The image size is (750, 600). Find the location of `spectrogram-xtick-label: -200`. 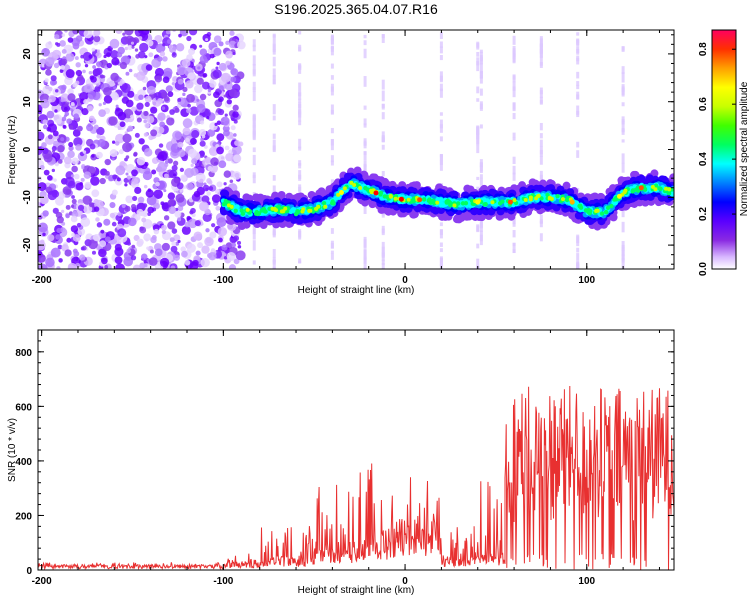

spectrogram-xtick-label: -200 is located at coordinates (42, 280).